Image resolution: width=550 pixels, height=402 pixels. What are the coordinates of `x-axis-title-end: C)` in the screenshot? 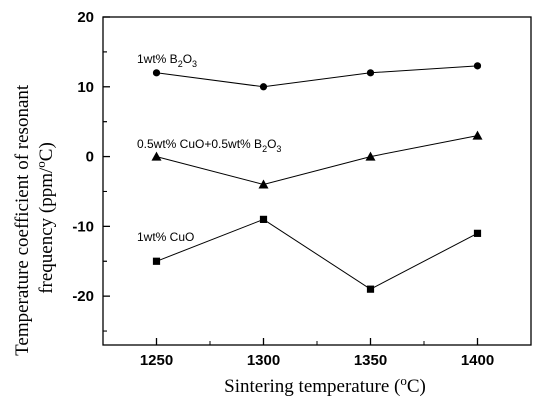 It's located at (416, 386).